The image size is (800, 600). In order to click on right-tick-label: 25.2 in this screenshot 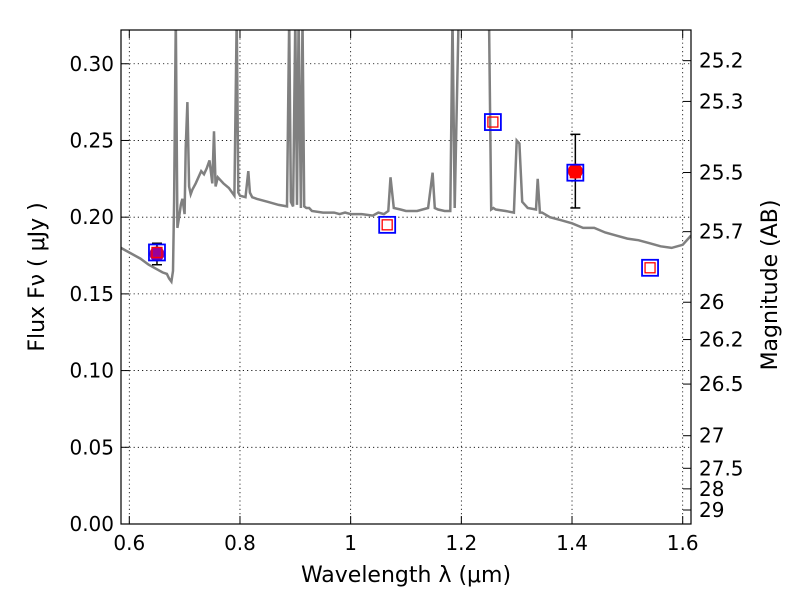, I will do `click(721, 61)`.